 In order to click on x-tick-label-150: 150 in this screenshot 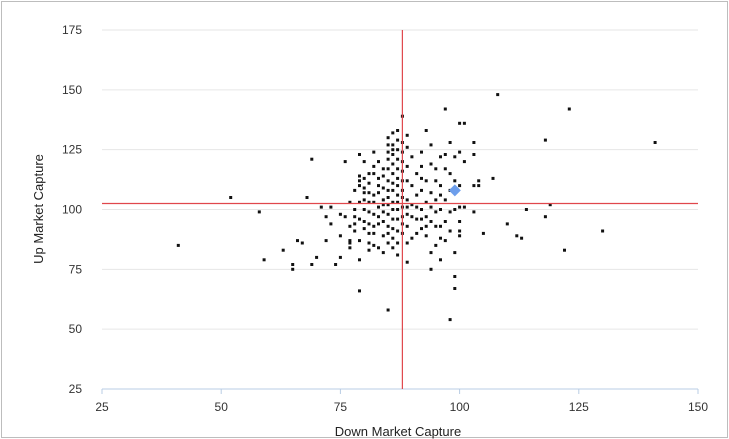, I will do `click(698, 407)`.